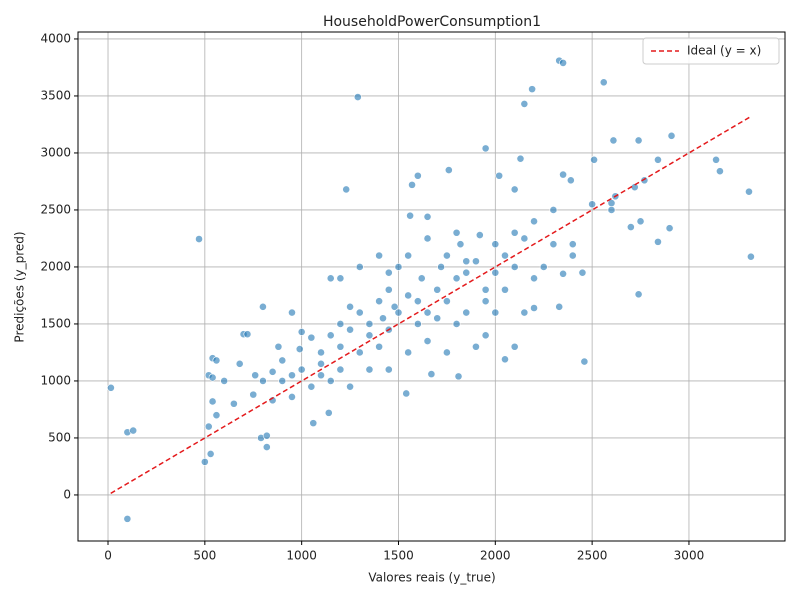  I want to click on y-tick-label: 1000, so click(55, 380).